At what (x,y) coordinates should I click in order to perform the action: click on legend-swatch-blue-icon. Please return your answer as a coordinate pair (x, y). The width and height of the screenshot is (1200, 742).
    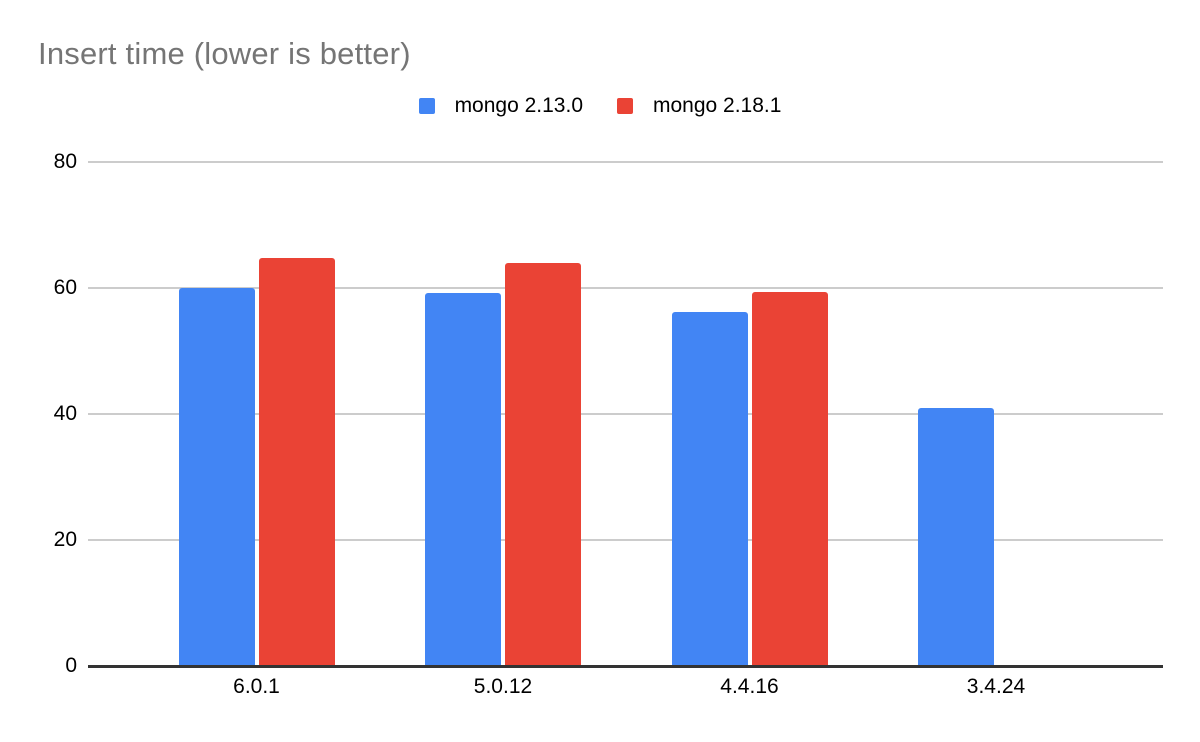
    Looking at the image, I should click on (426, 106).